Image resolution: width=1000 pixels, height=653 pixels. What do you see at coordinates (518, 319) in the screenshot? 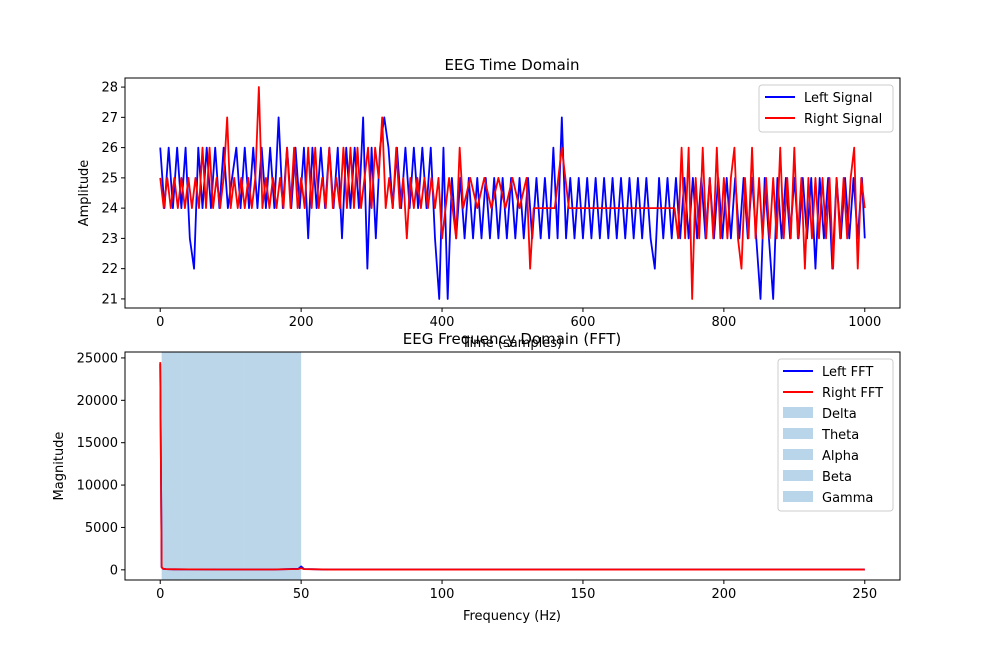
I see `time-domain-x-ticks: 0 200 400 600 800 1000` at bounding box center [518, 319].